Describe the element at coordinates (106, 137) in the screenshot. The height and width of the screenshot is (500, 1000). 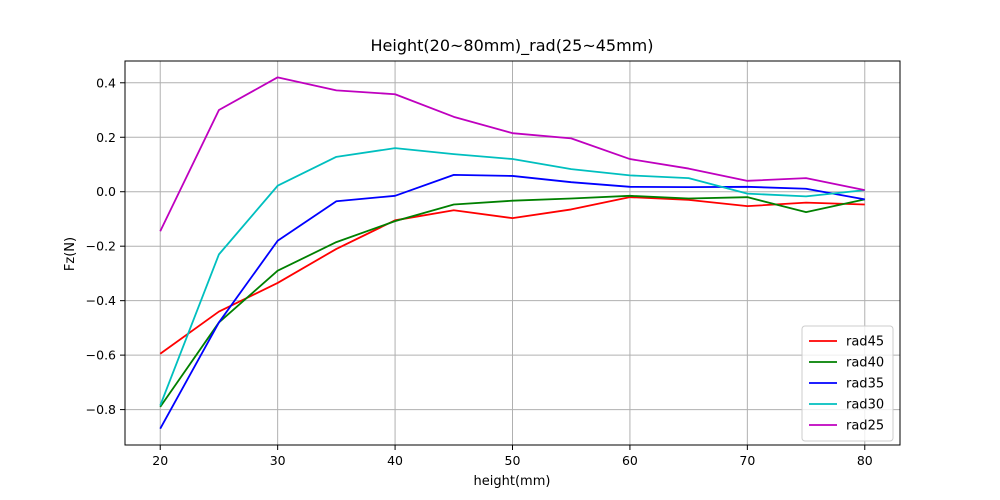
I see `y-tick-label: 0.2` at that location.